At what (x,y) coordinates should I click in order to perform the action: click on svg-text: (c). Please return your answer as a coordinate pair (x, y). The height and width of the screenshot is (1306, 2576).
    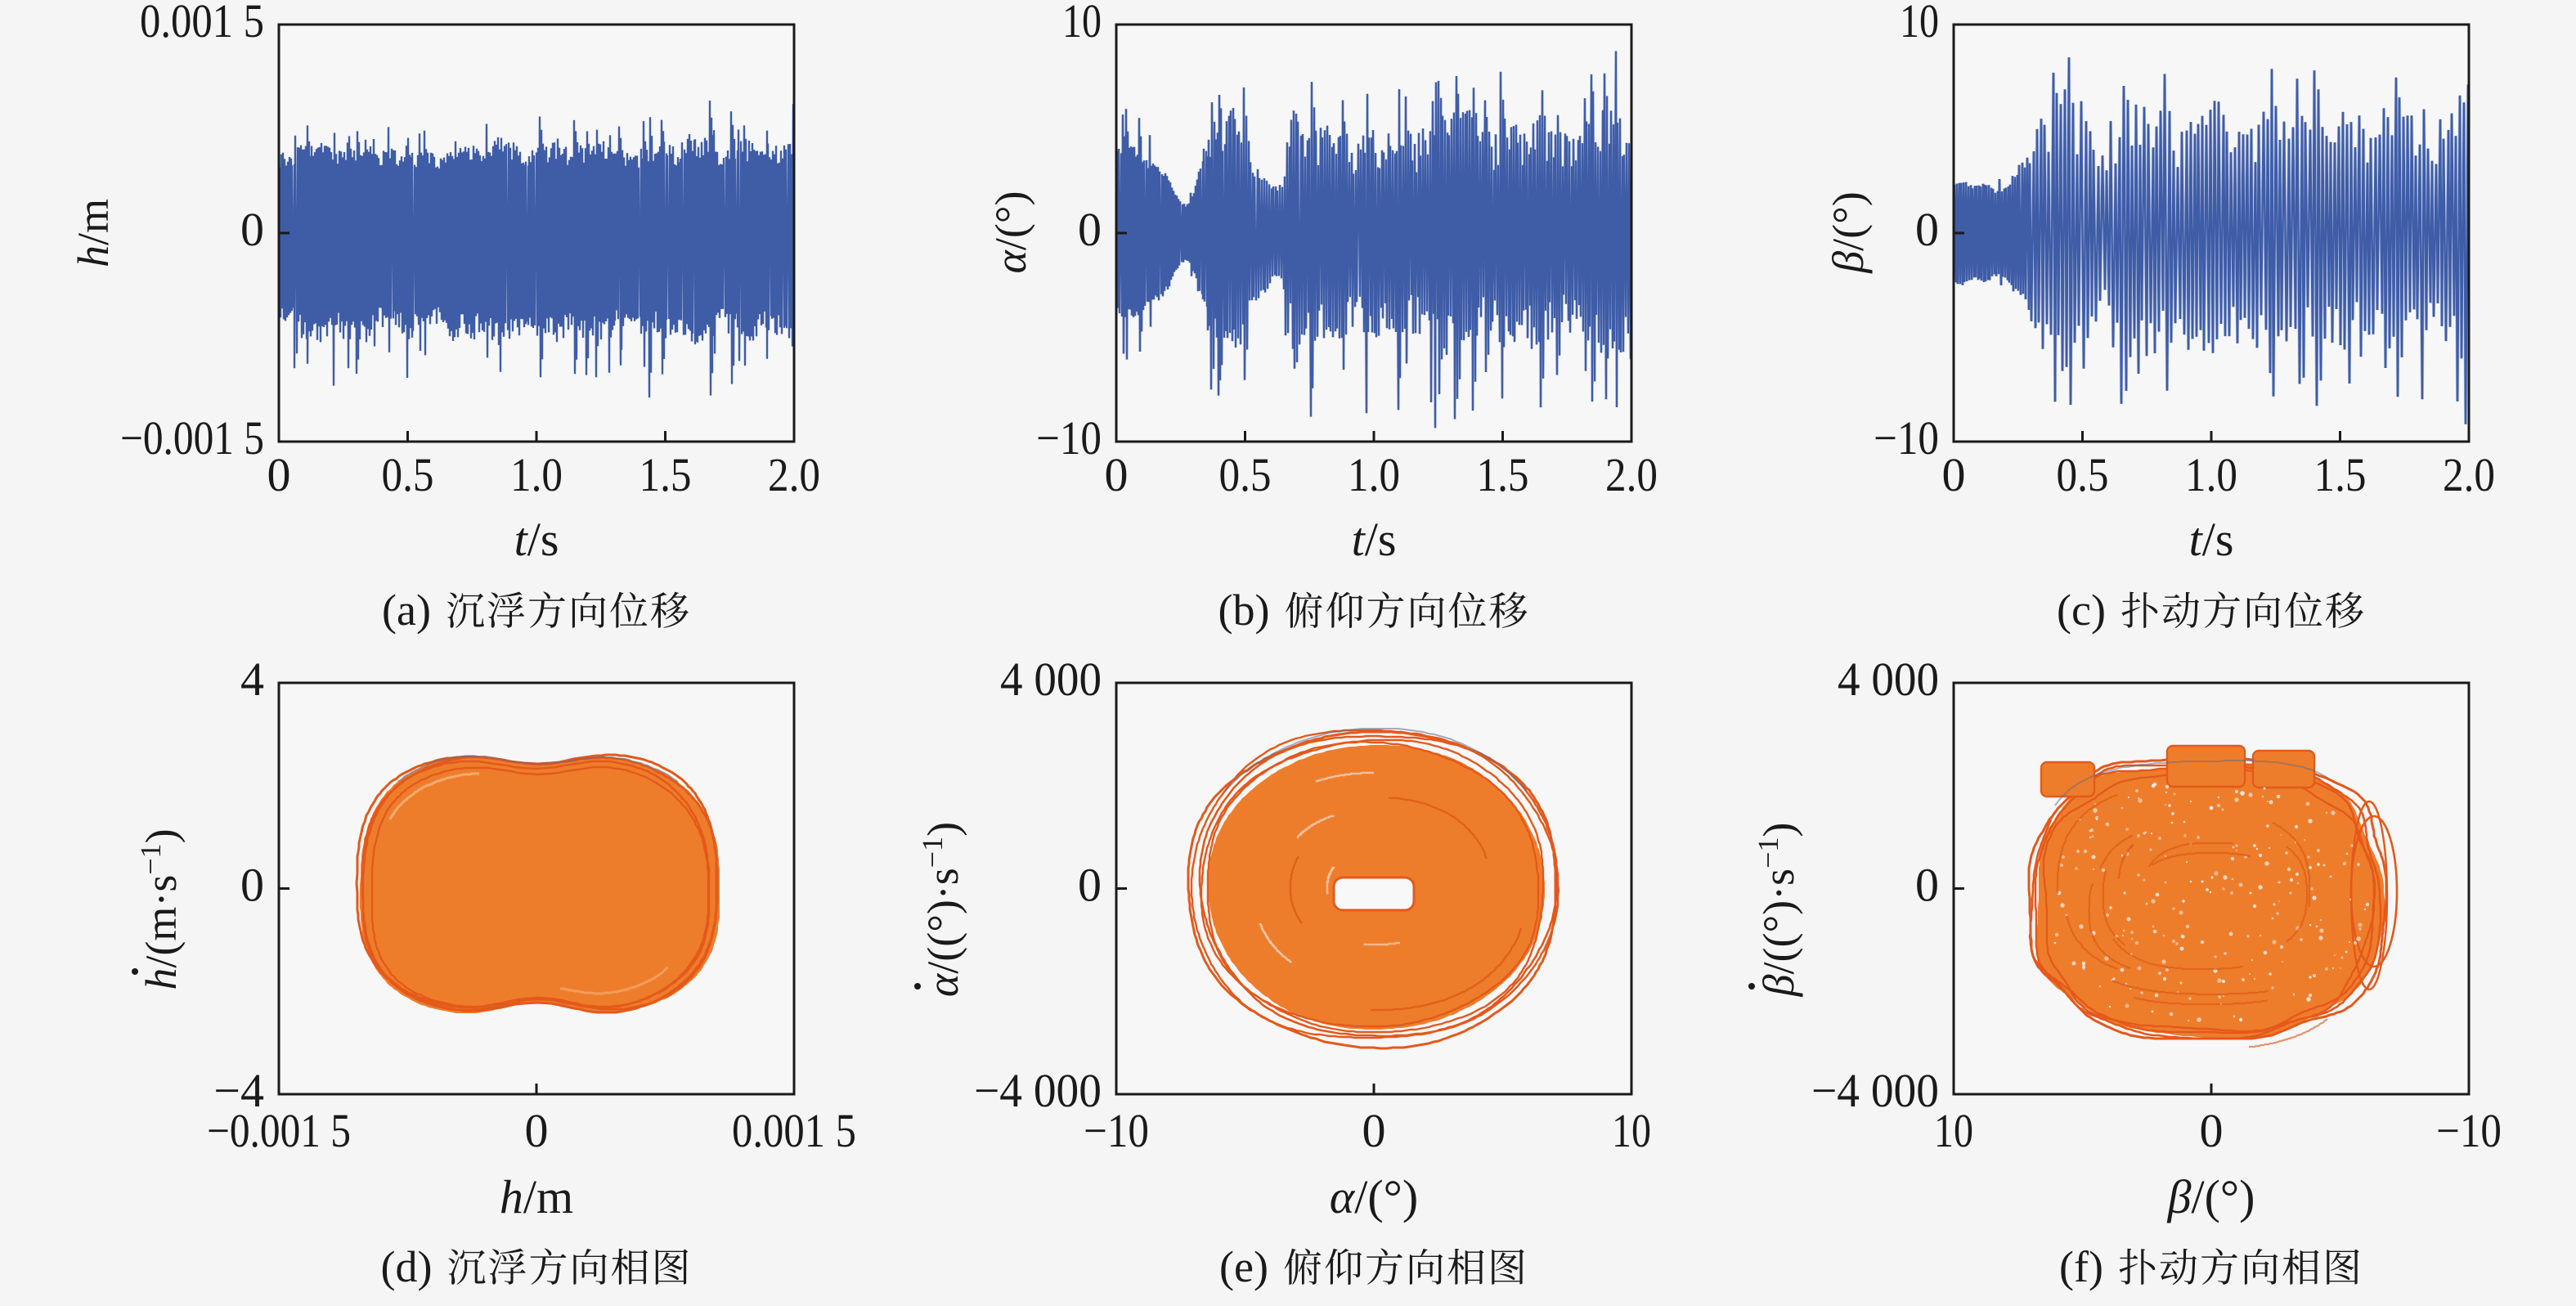
    Looking at the image, I should click on (2081, 610).